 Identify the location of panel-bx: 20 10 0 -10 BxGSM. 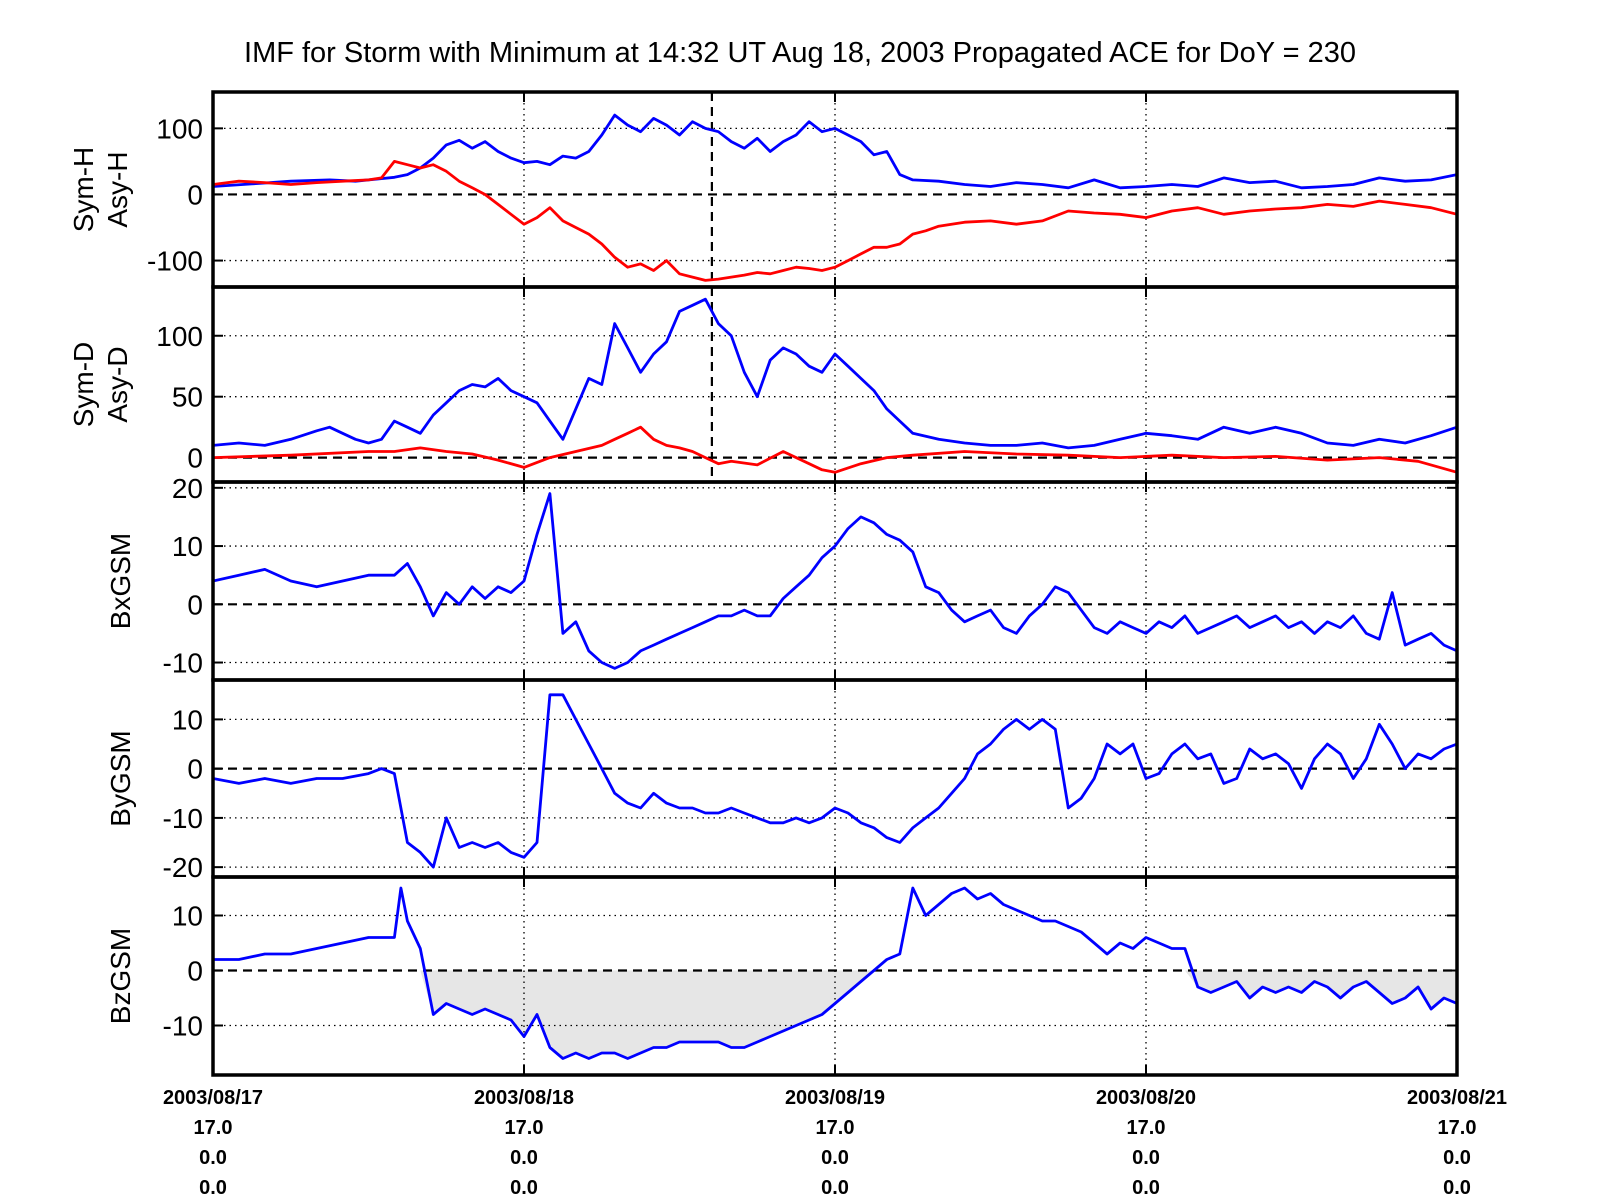
(782, 577).